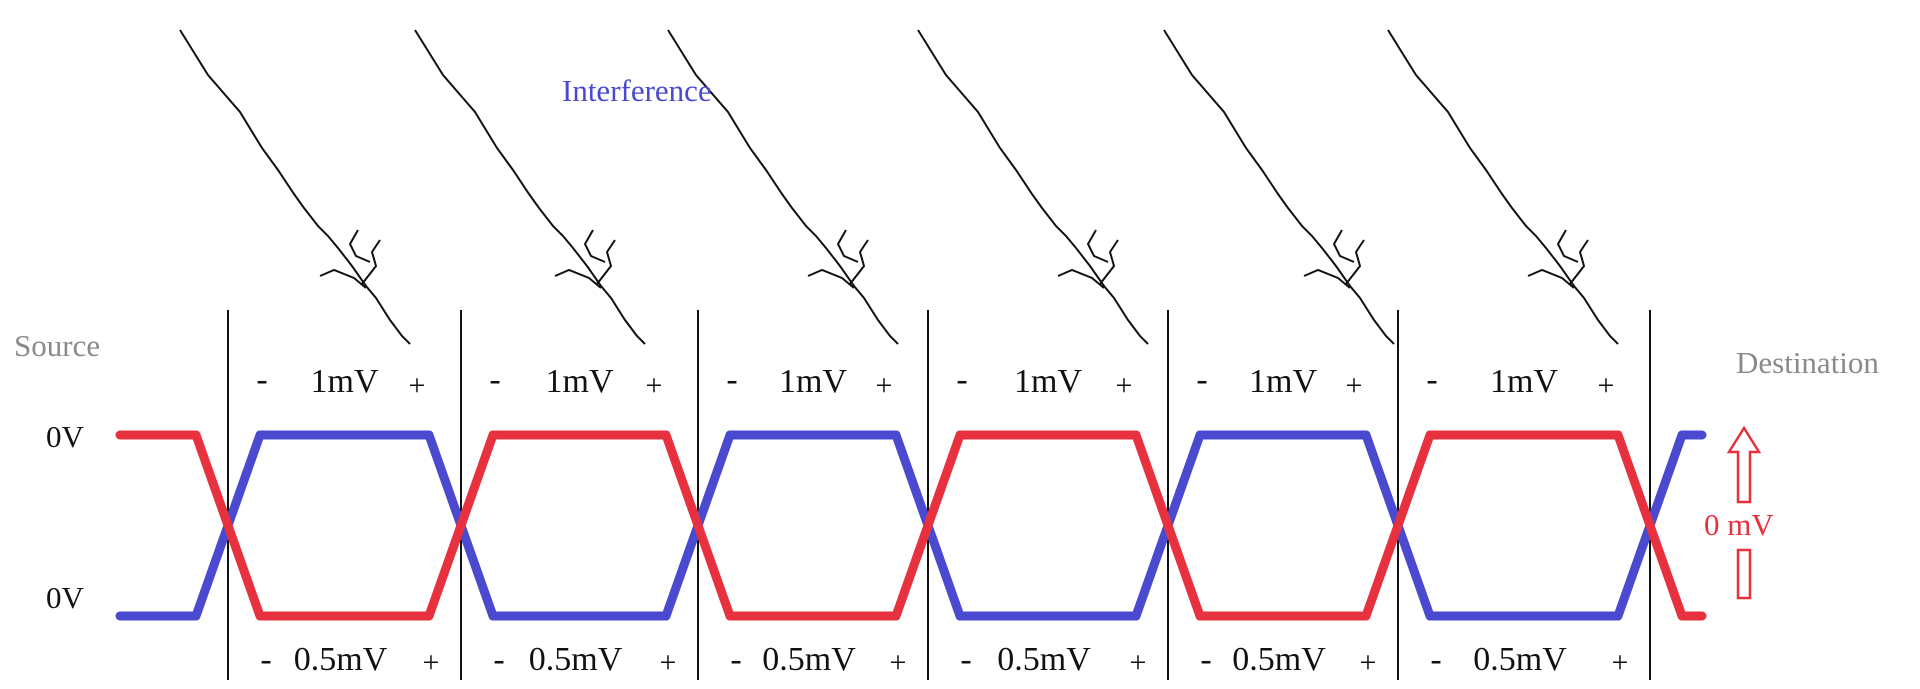 This screenshot has height=689, width=1920. Describe the element at coordinates (1744, 464) in the screenshot. I see `up-arrow-icon` at that location.